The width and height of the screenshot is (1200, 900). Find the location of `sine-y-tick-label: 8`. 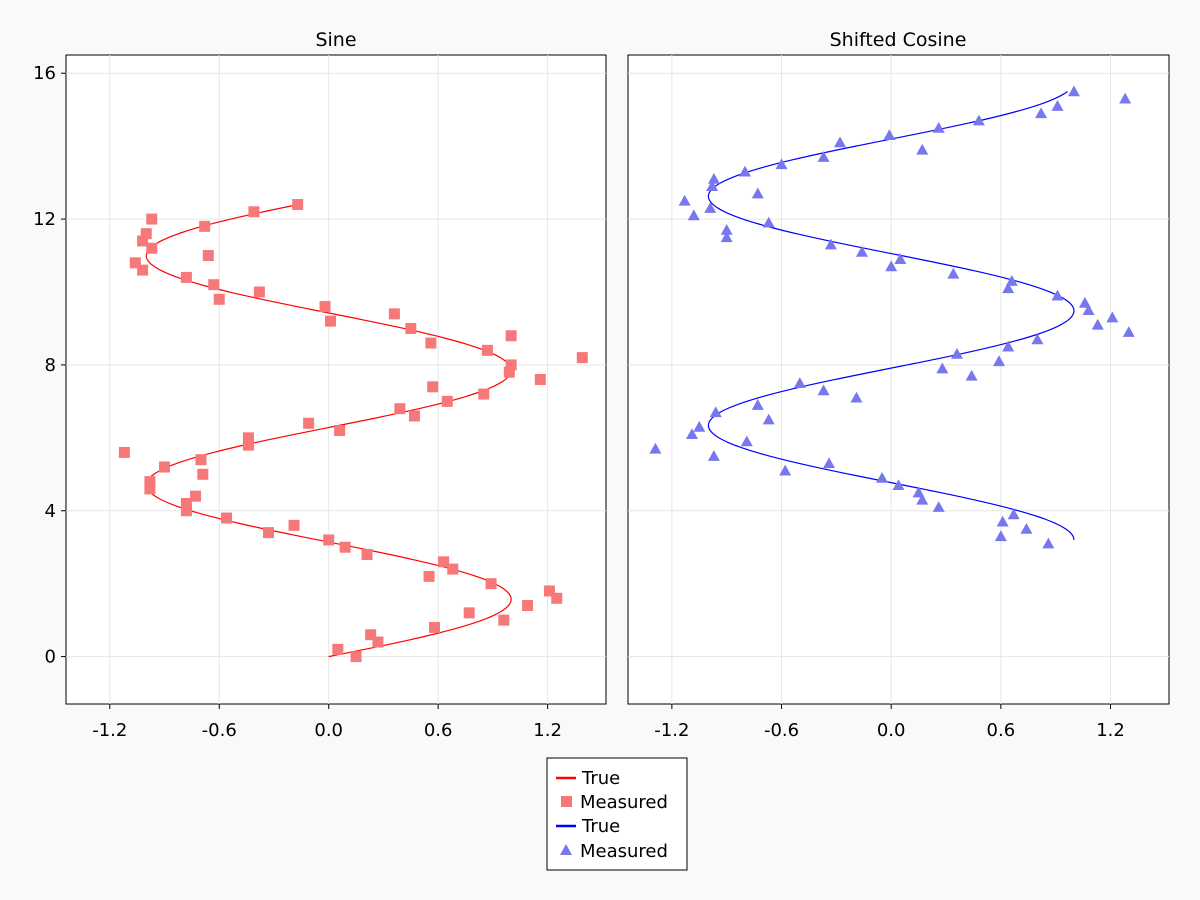

sine-y-tick-label: 8 is located at coordinates (50, 365).